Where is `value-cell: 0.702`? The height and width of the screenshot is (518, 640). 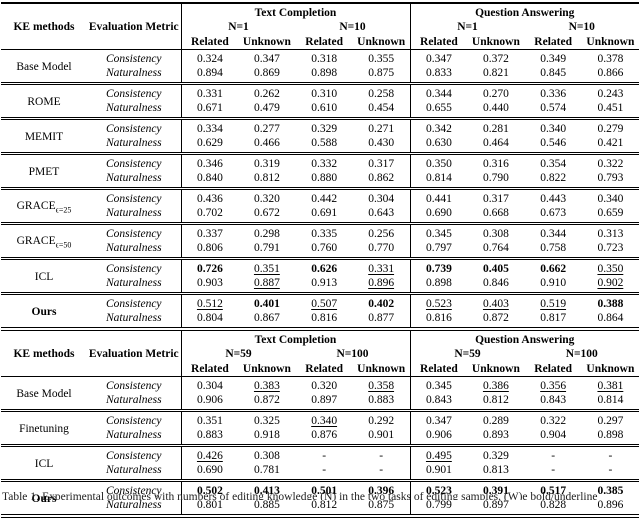
value-cell: 0.702 is located at coordinates (209, 215).